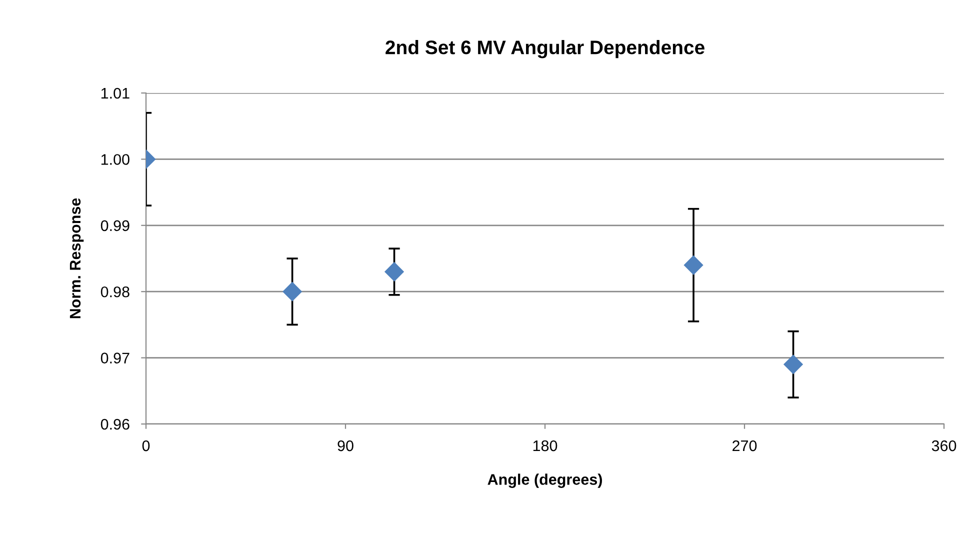 The image size is (977, 548). I want to click on y-tick-label: 0.97, so click(115, 358).